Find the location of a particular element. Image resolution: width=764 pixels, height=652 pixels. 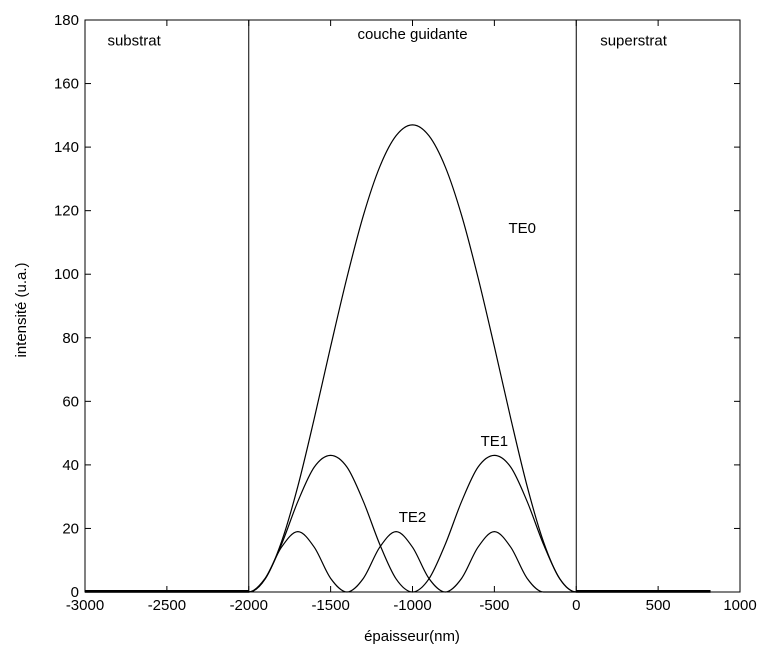

region-label: superstrat is located at coordinates (634, 40).